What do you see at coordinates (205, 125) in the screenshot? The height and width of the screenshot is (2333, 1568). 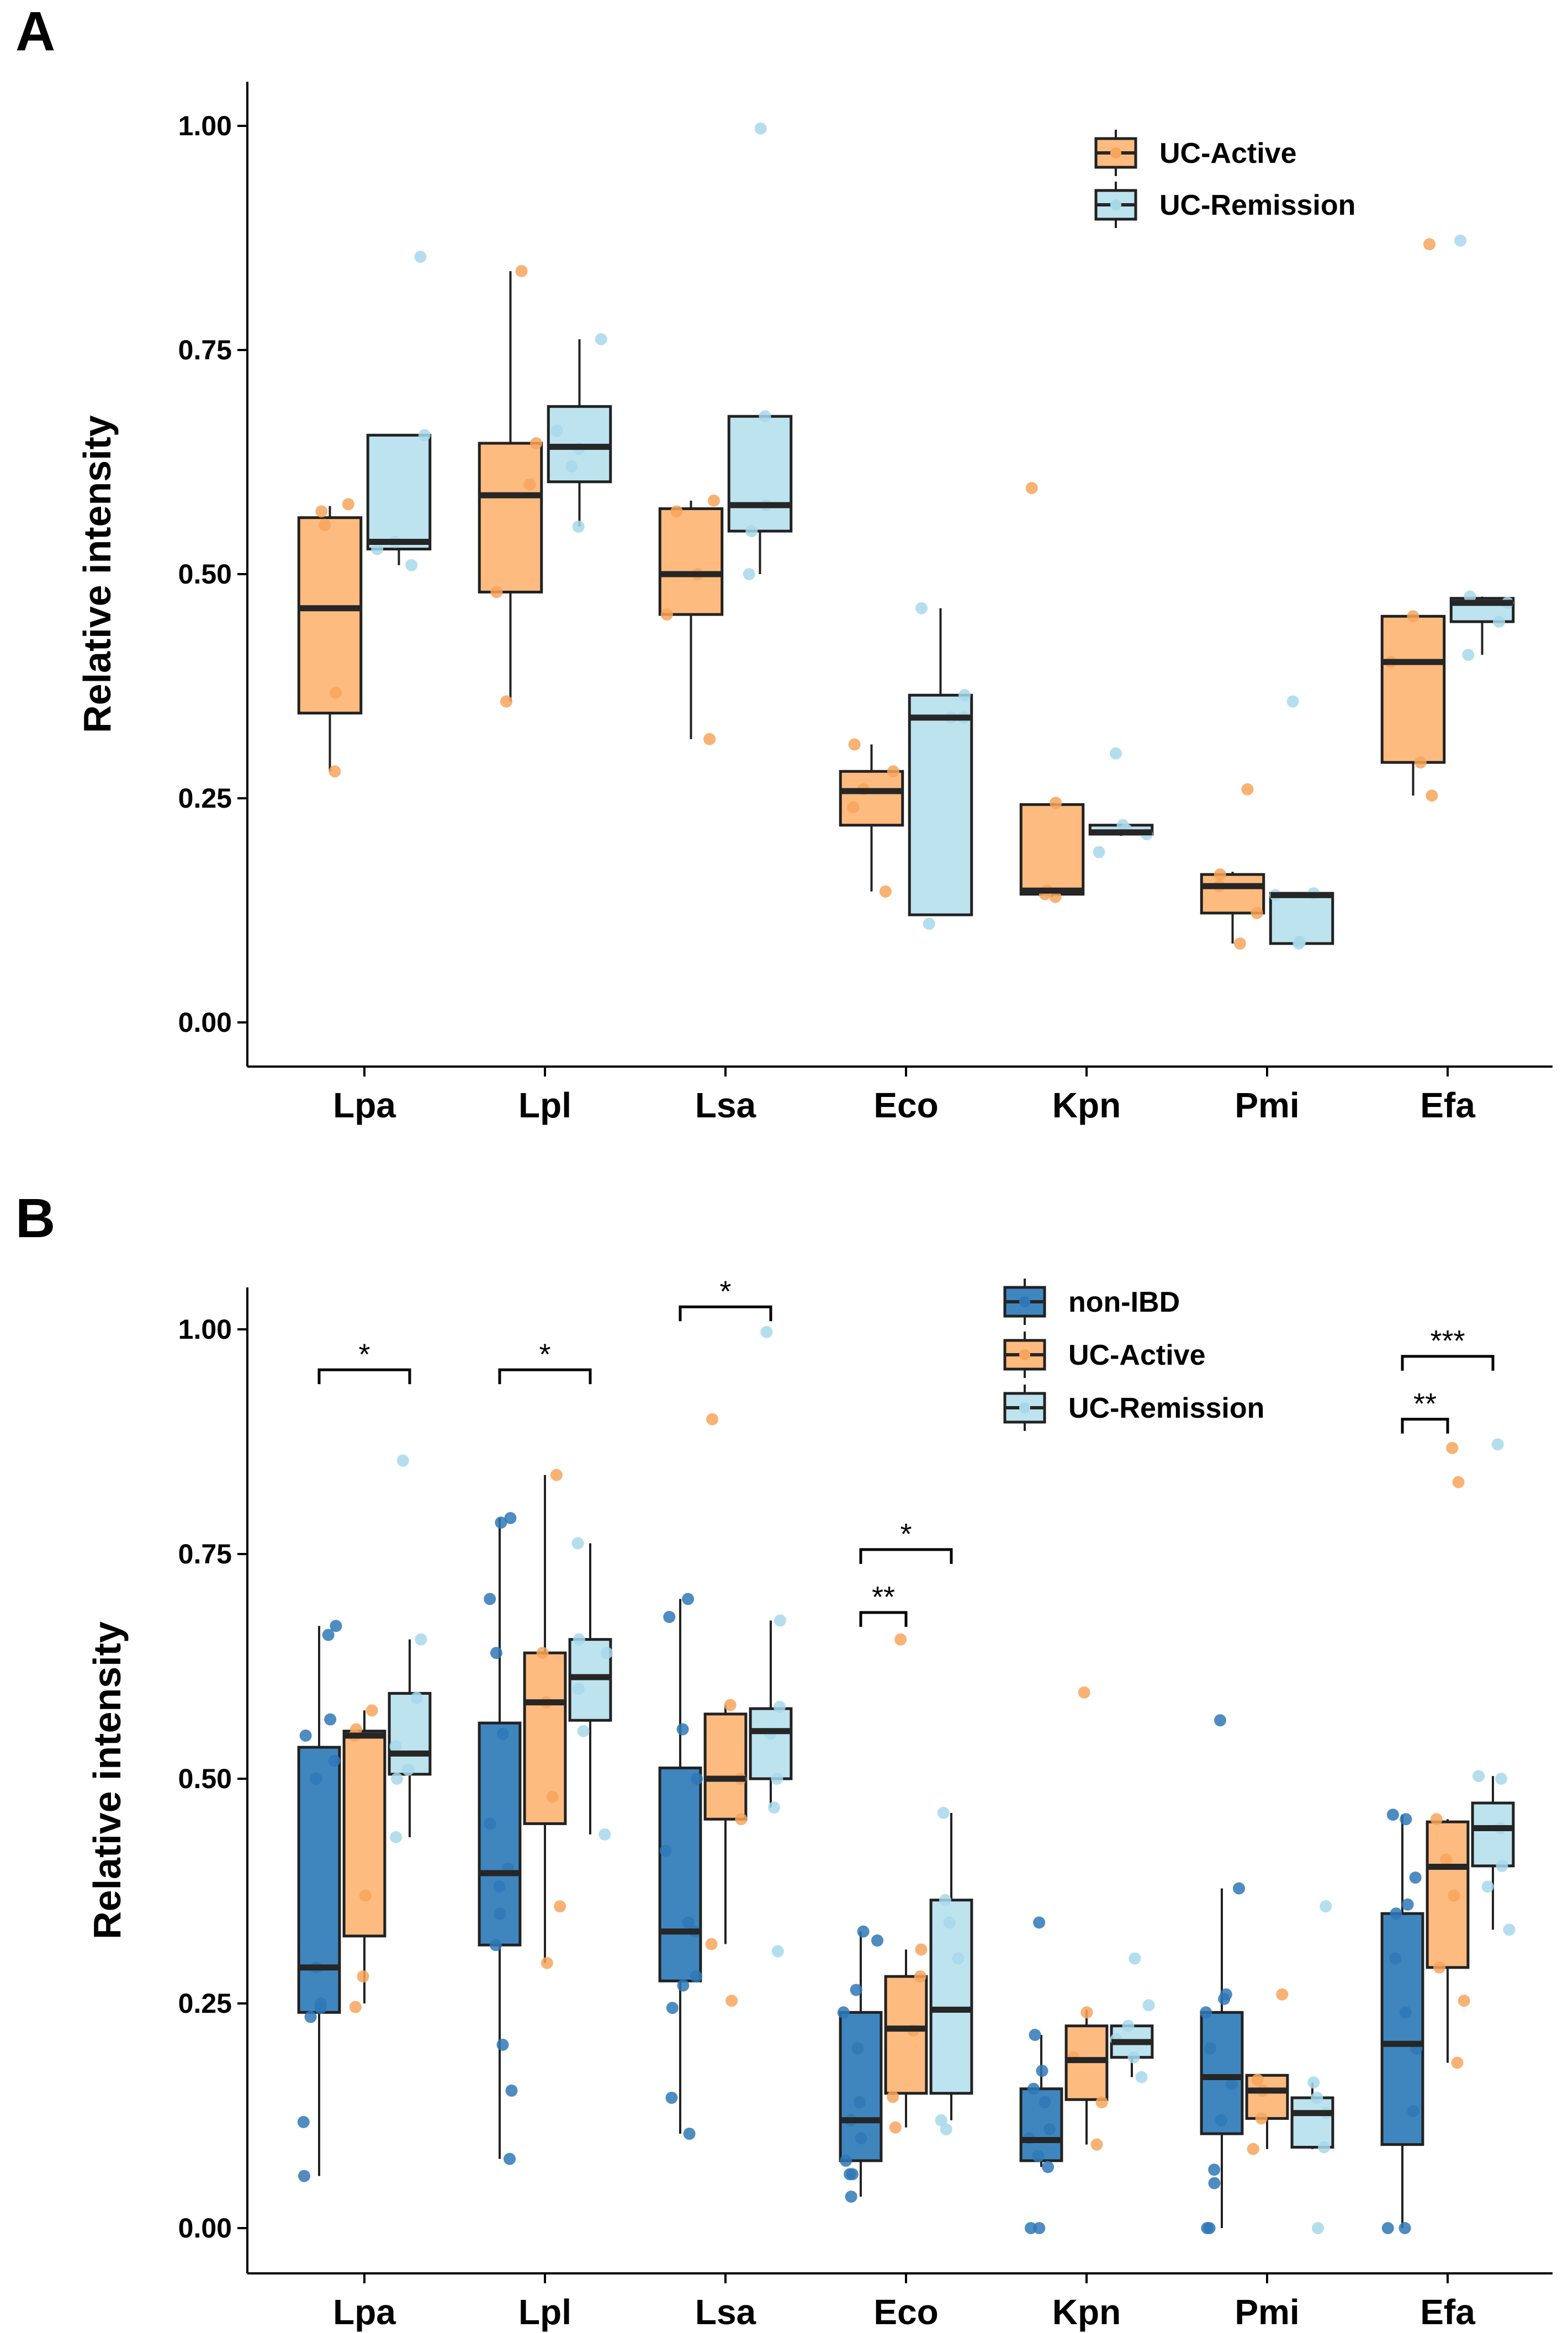 I see `y-tick-label: 1.00` at bounding box center [205, 125].